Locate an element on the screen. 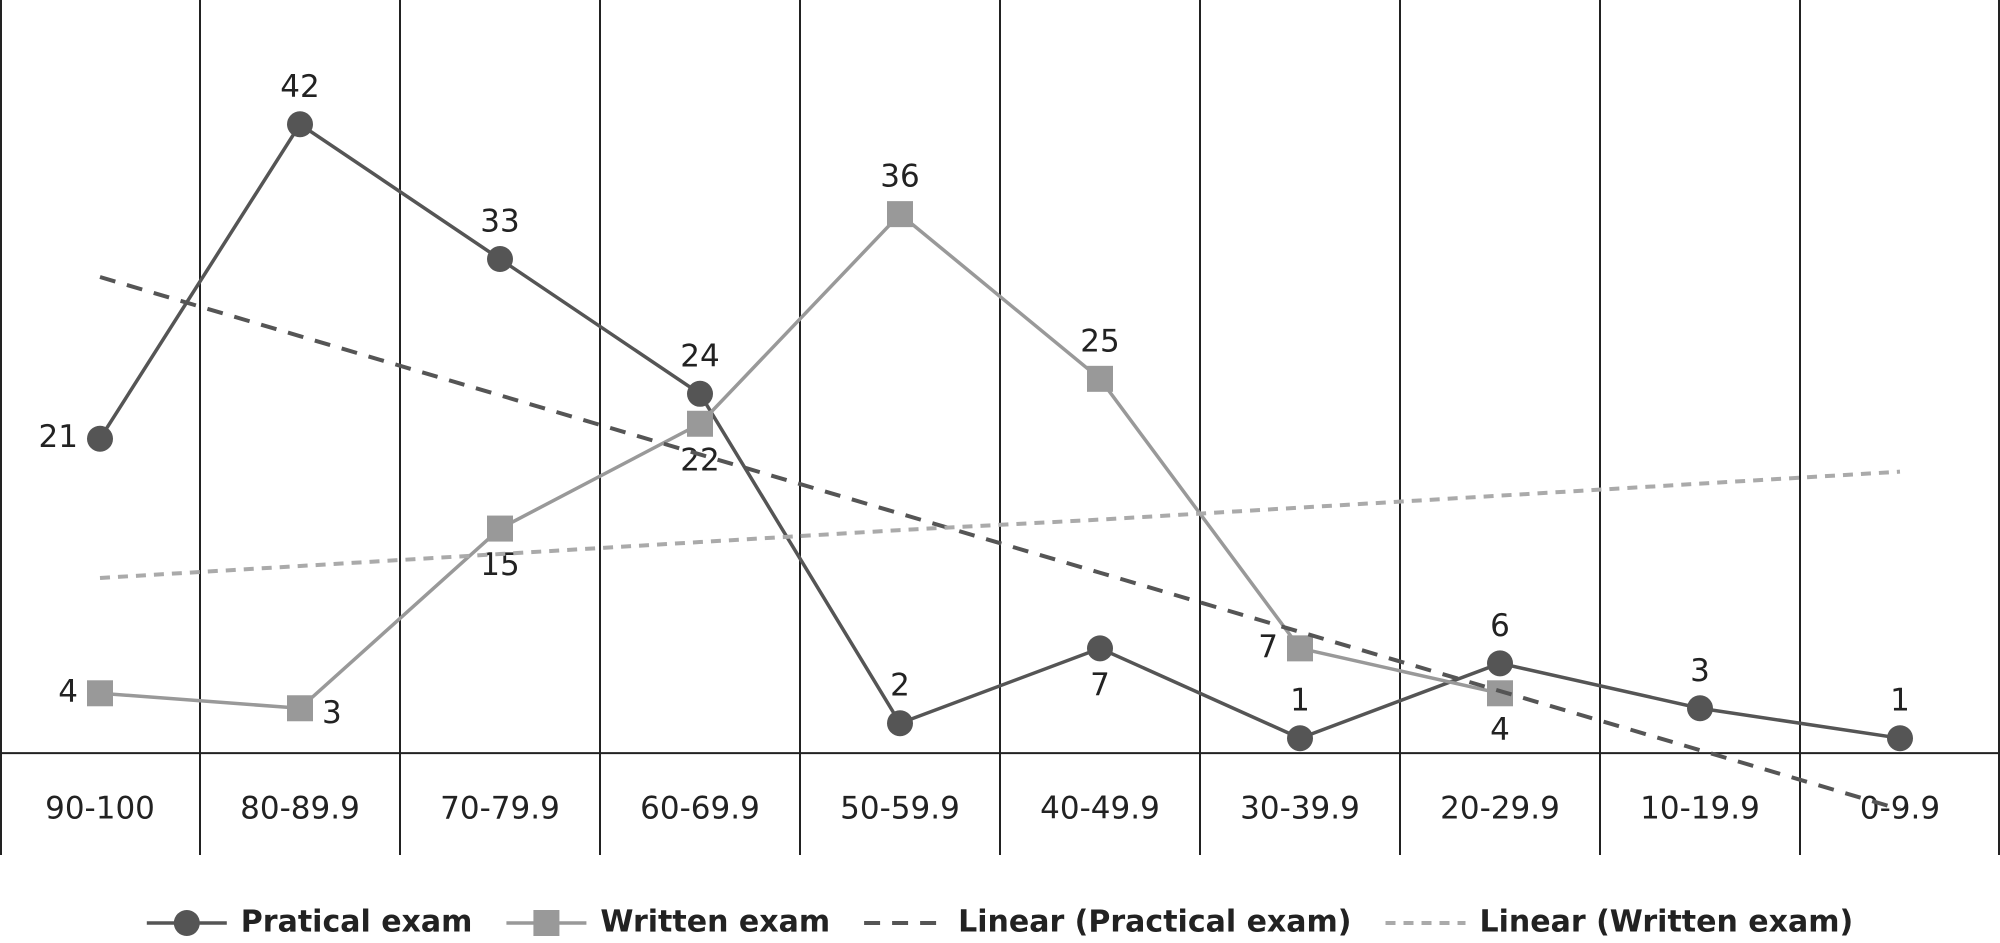 This screenshot has height=943, width=2000. x-tick-label: 50-59.9 is located at coordinates (900, 809).